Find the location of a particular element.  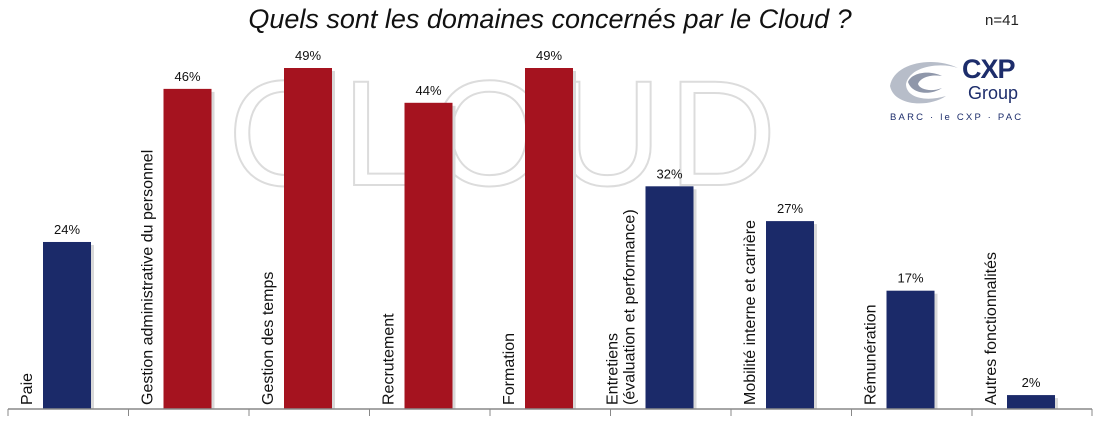

category-label-line: Entretiens is located at coordinates (613, 369).